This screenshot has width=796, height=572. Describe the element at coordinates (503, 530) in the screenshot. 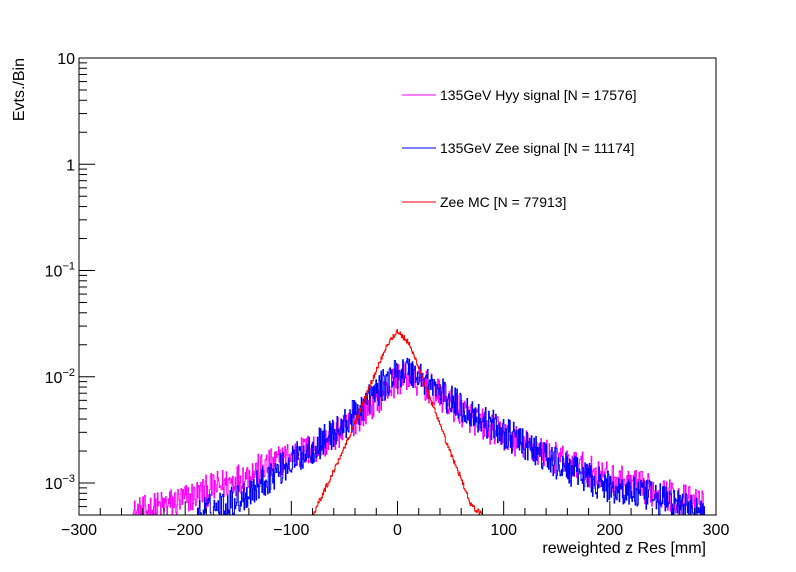

I see `x-tick-label: 100` at that location.